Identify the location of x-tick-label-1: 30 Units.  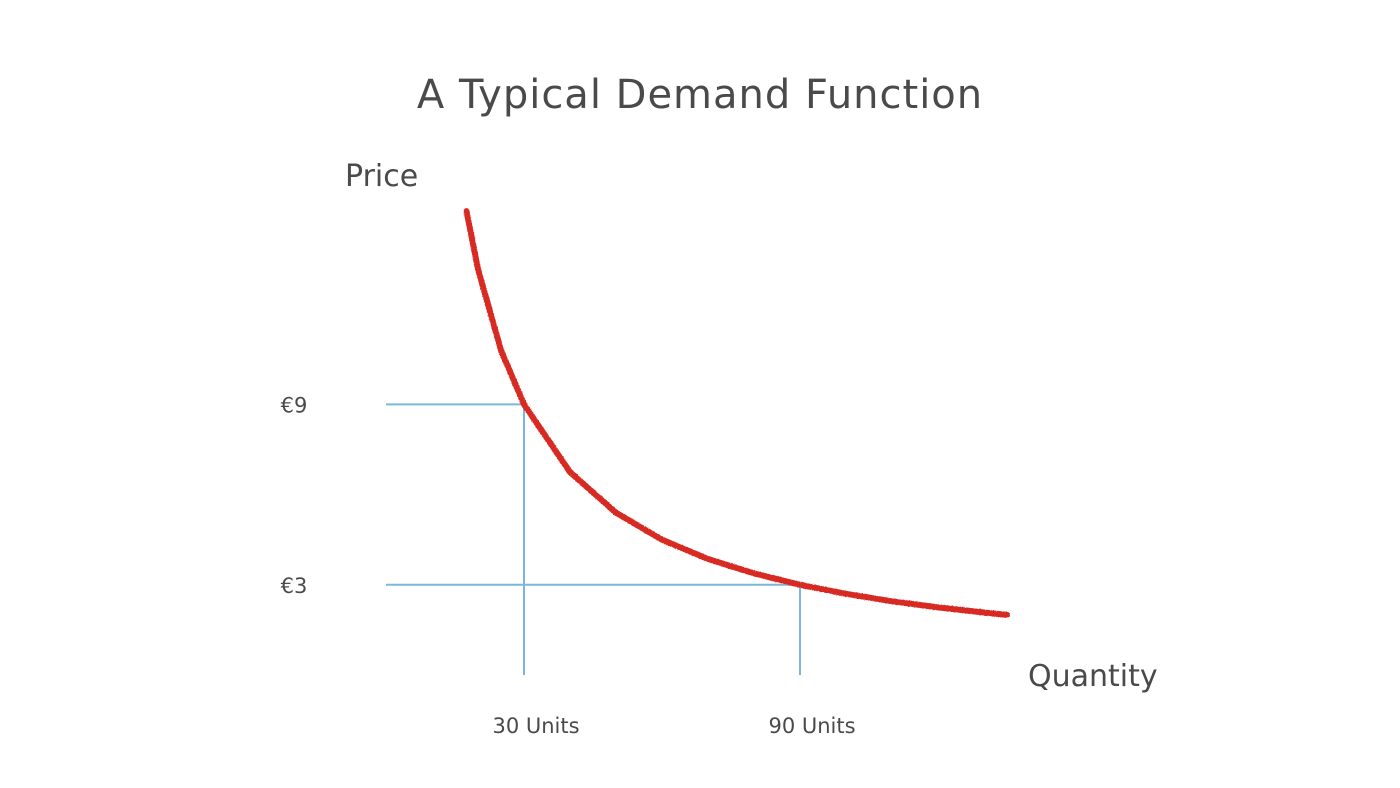
(535, 726).